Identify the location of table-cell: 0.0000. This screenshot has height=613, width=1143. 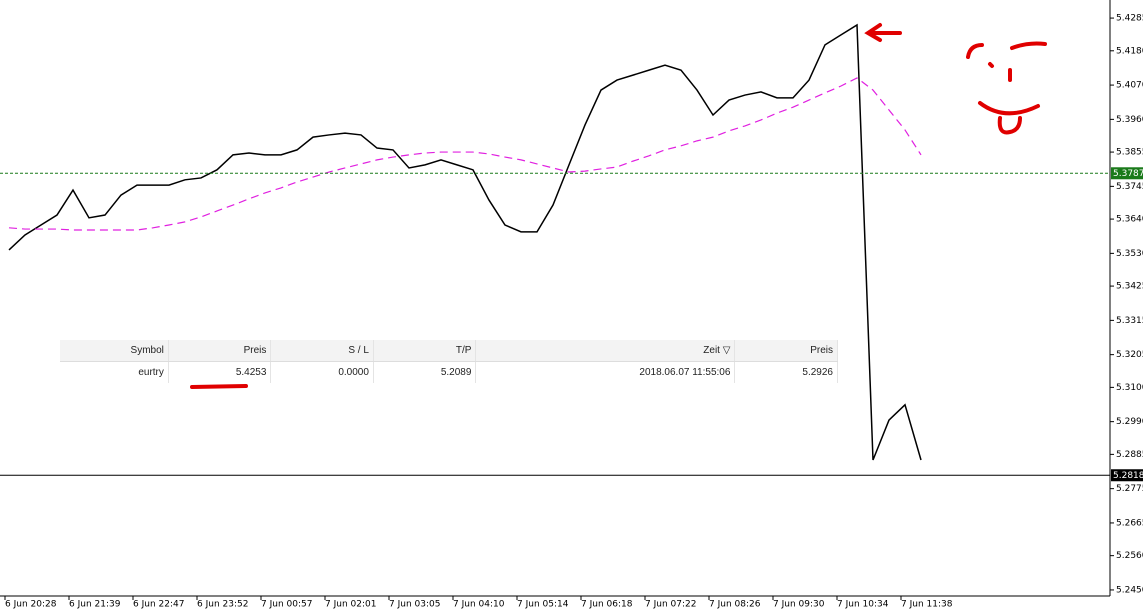
(322, 372).